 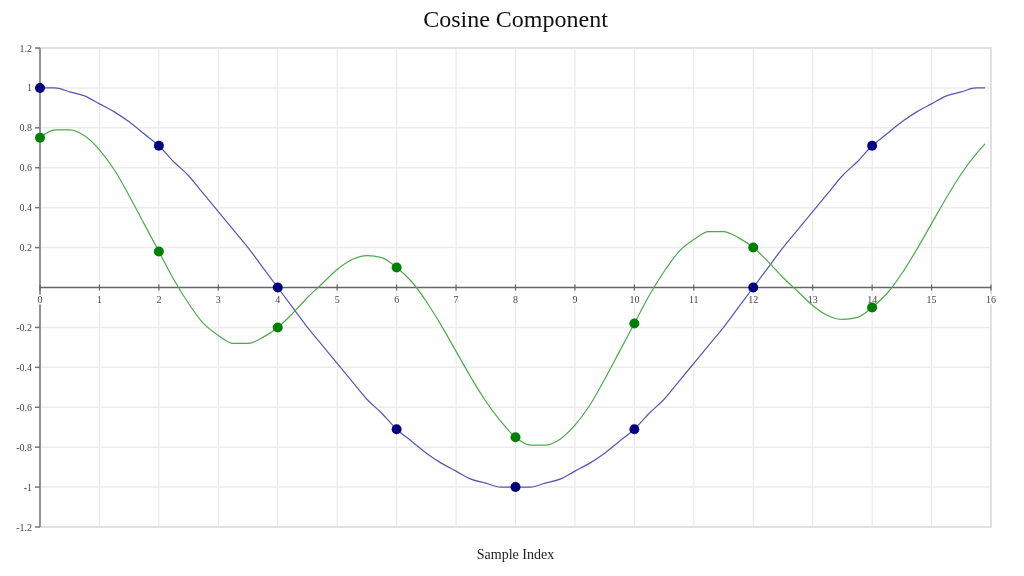 What do you see at coordinates (634, 299) in the screenshot?
I see `x-tick-label: 10` at bounding box center [634, 299].